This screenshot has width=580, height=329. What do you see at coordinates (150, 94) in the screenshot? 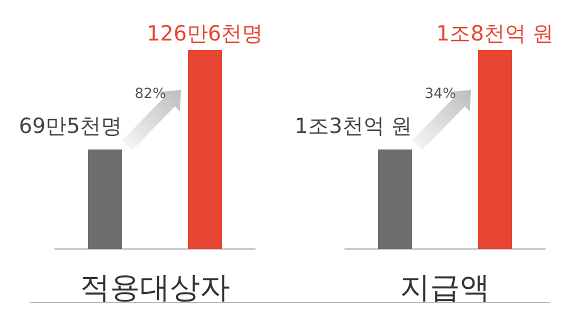
I see `annotation: 82%` at bounding box center [150, 94].